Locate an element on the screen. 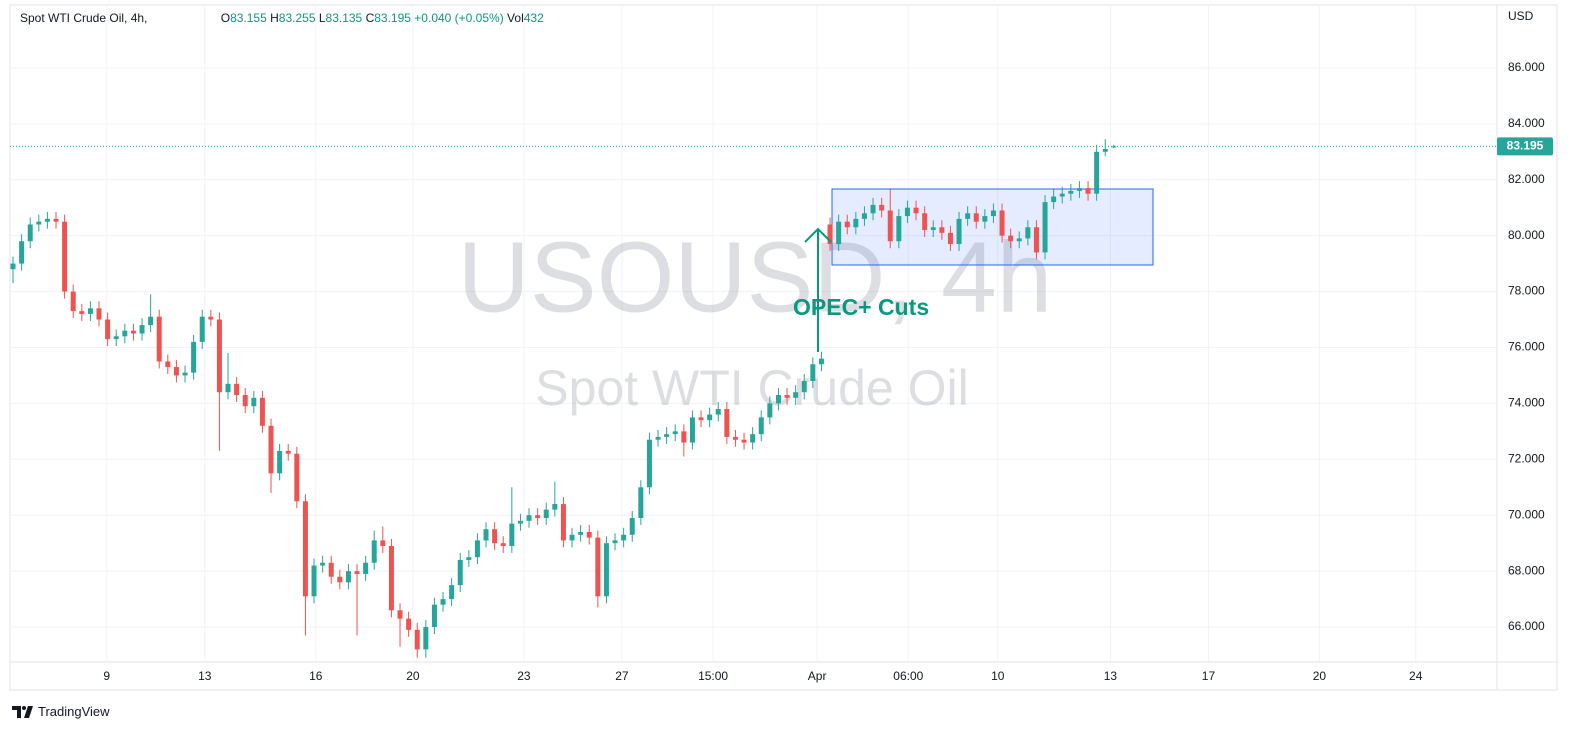 This screenshot has width=1585, height=739. x-tick-label: 06:00 is located at coordinates (908, 676).